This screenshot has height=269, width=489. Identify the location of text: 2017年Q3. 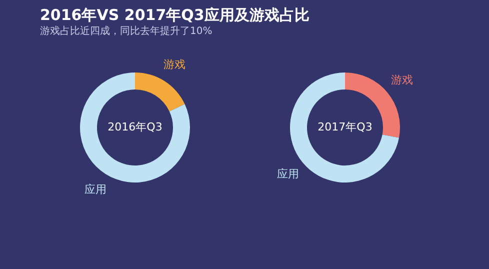
(345, 127).